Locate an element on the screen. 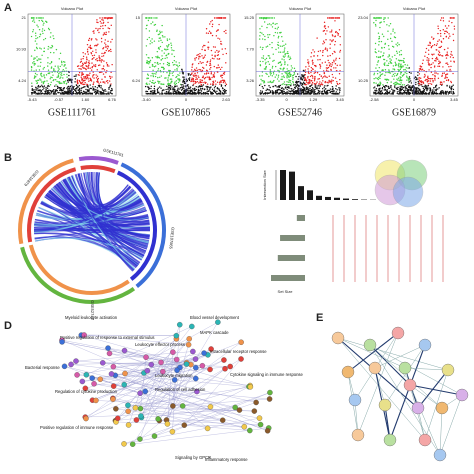 Image resolution: width=474 pixels, height=474 pixels. protein is located at coordinates (425, 345).